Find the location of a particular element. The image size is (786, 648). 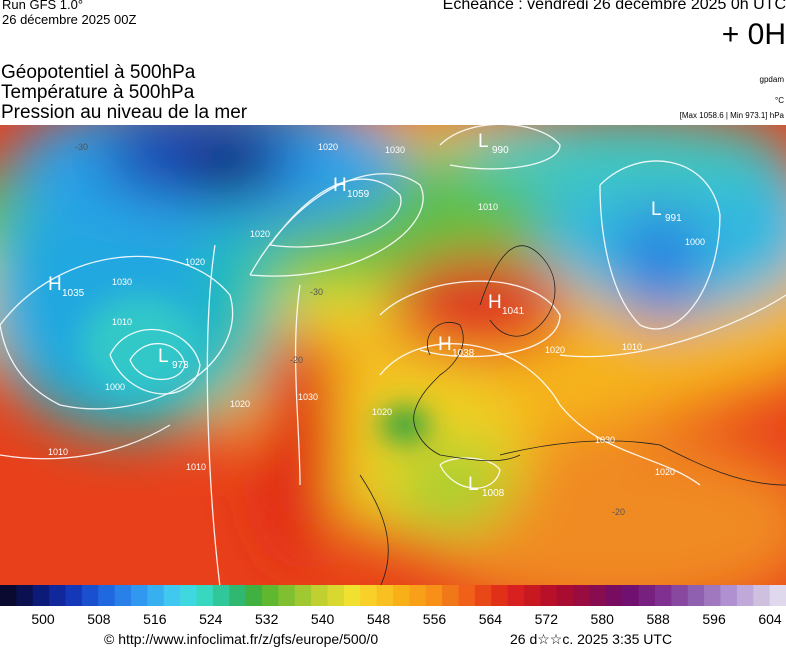

center-value: 1038 is located at coordinates (463, 353).